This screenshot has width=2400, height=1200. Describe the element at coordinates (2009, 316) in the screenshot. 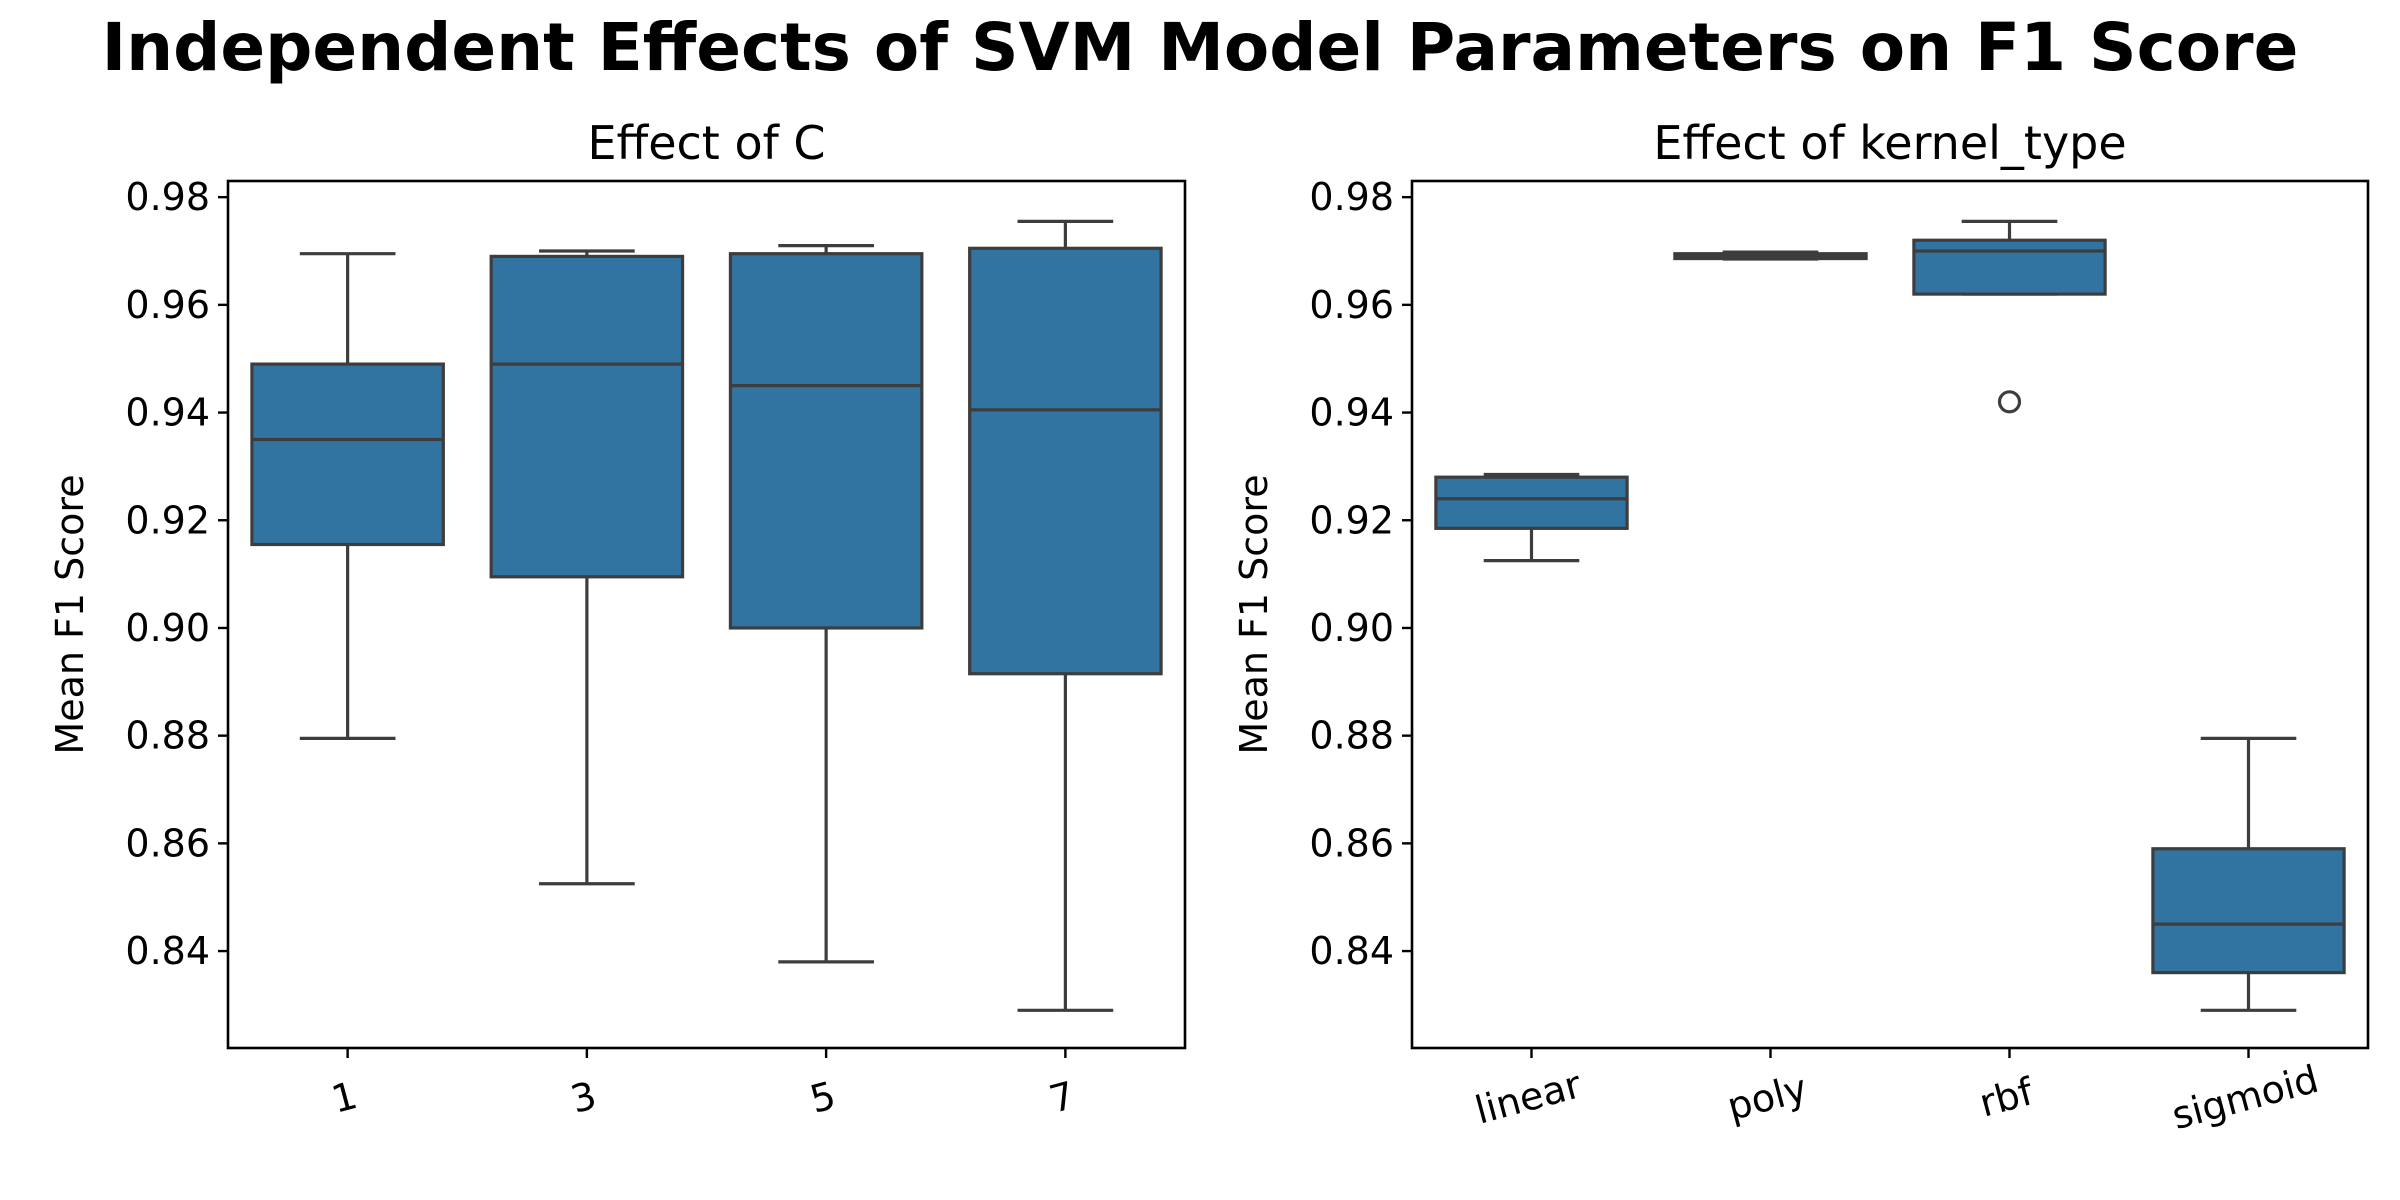

I see `box-rbf` at that location.